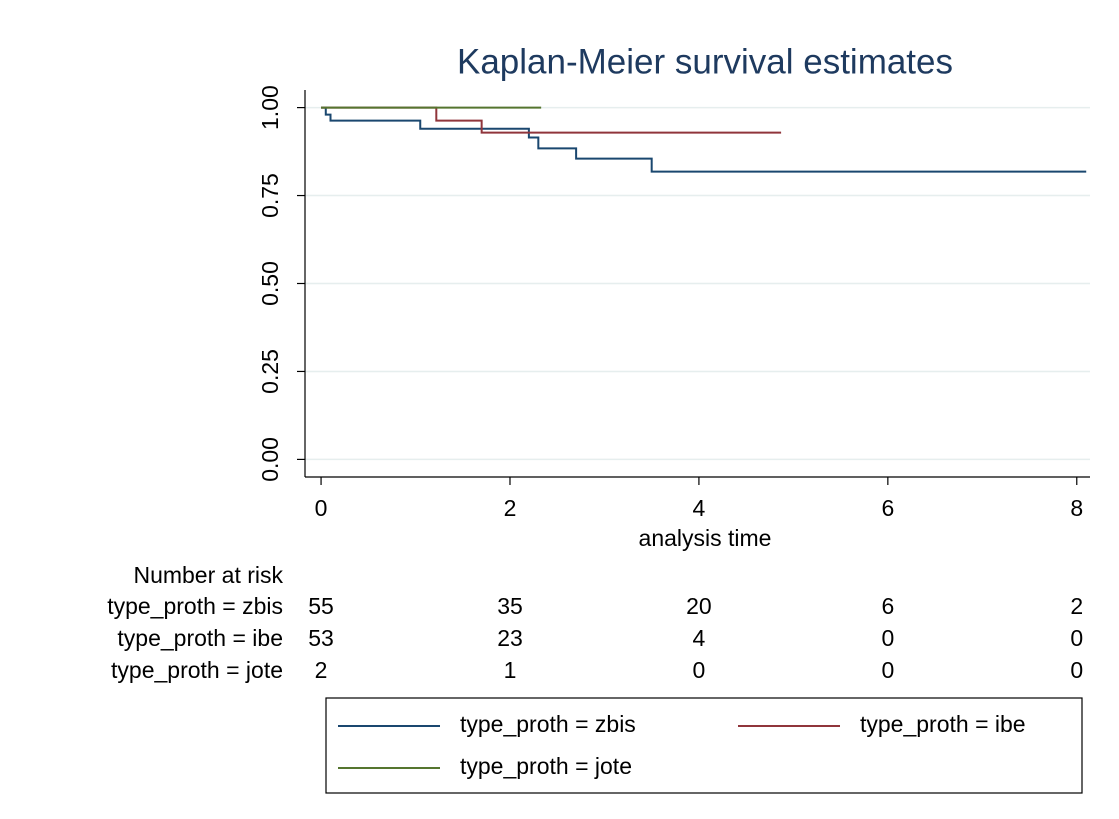  I want to click on risk-count: 1, so click(510, 670).